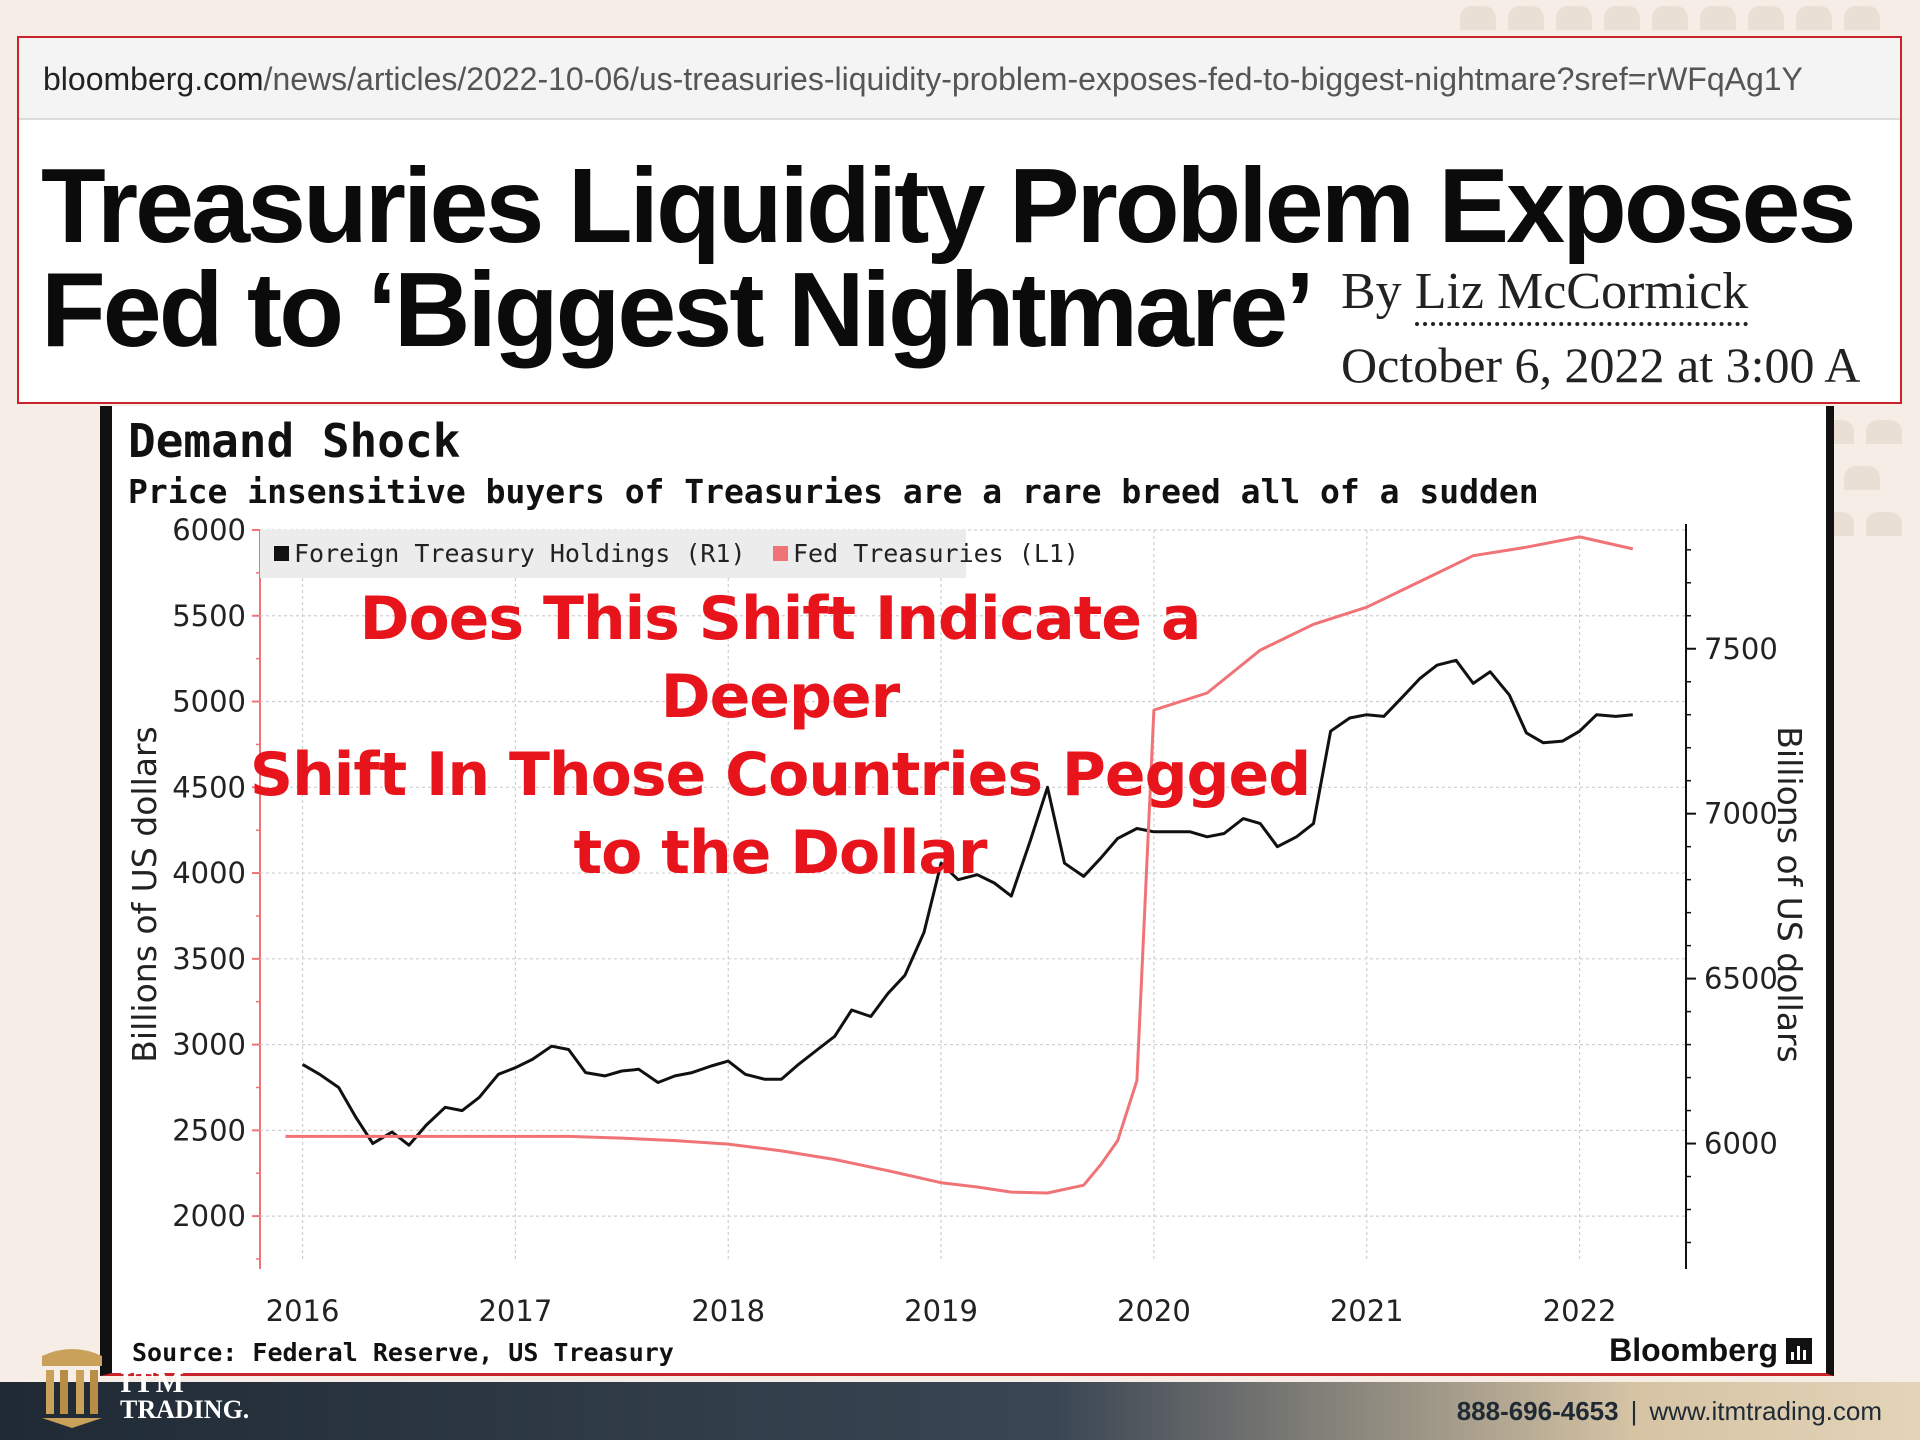 The height and width of the screenshot is (1440, 1920). I want to click on left-tick-label: 5000, so click(209, 702).